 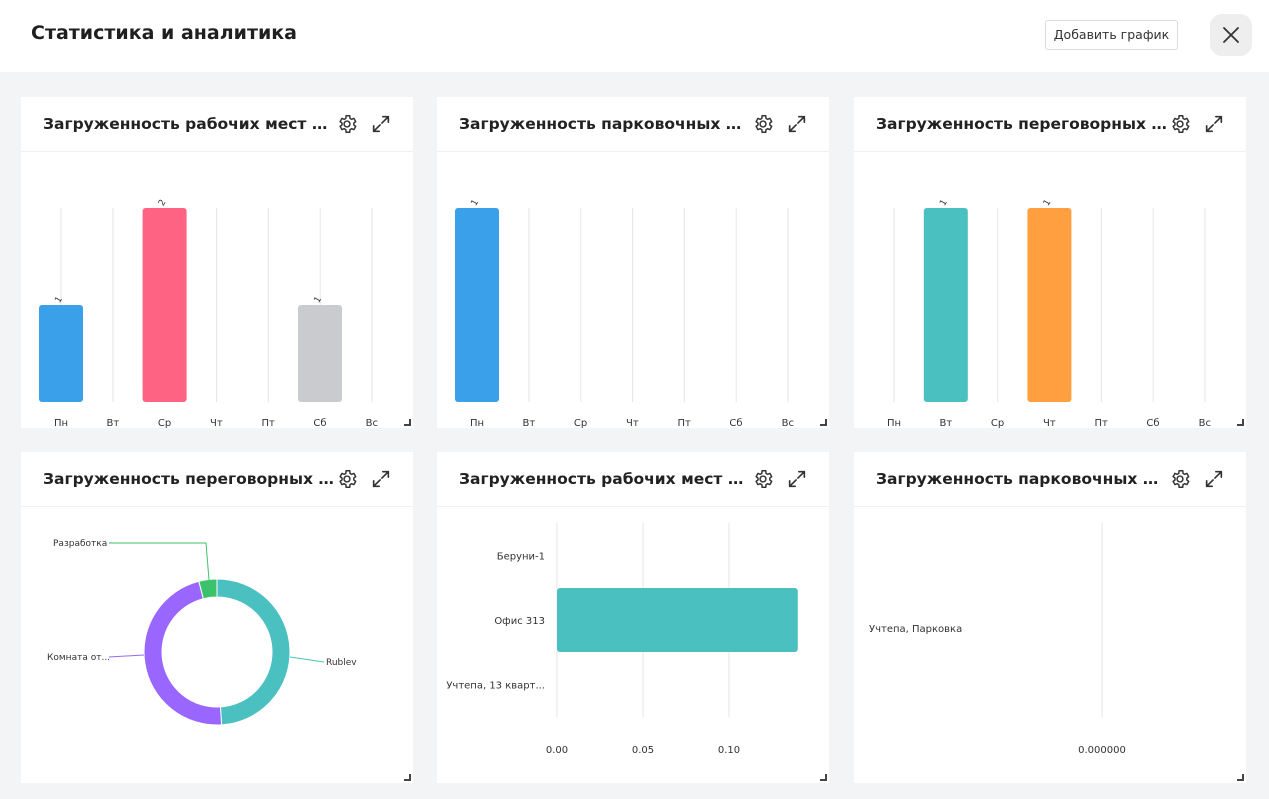 I want to click on close-icon, so click(x=1231, y=35).